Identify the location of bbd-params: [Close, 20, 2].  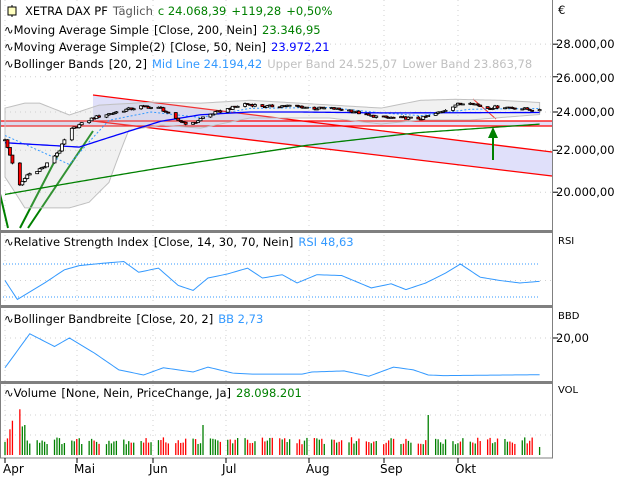
(175, 319).